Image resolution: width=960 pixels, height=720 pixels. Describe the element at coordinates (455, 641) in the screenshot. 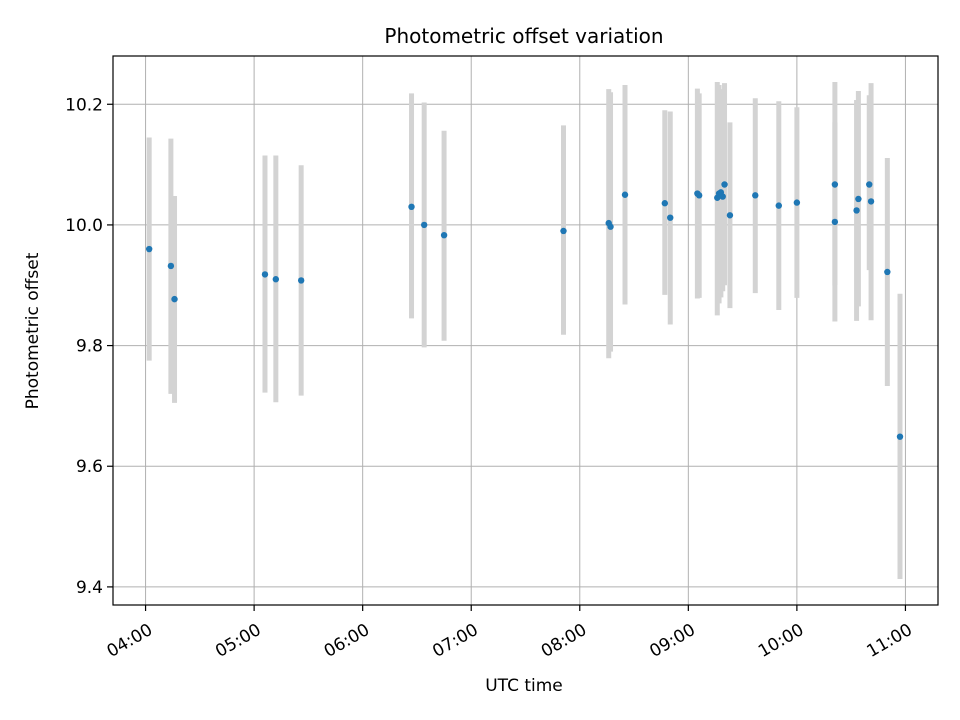

I see `x-tick-label: 07:00` at that location.